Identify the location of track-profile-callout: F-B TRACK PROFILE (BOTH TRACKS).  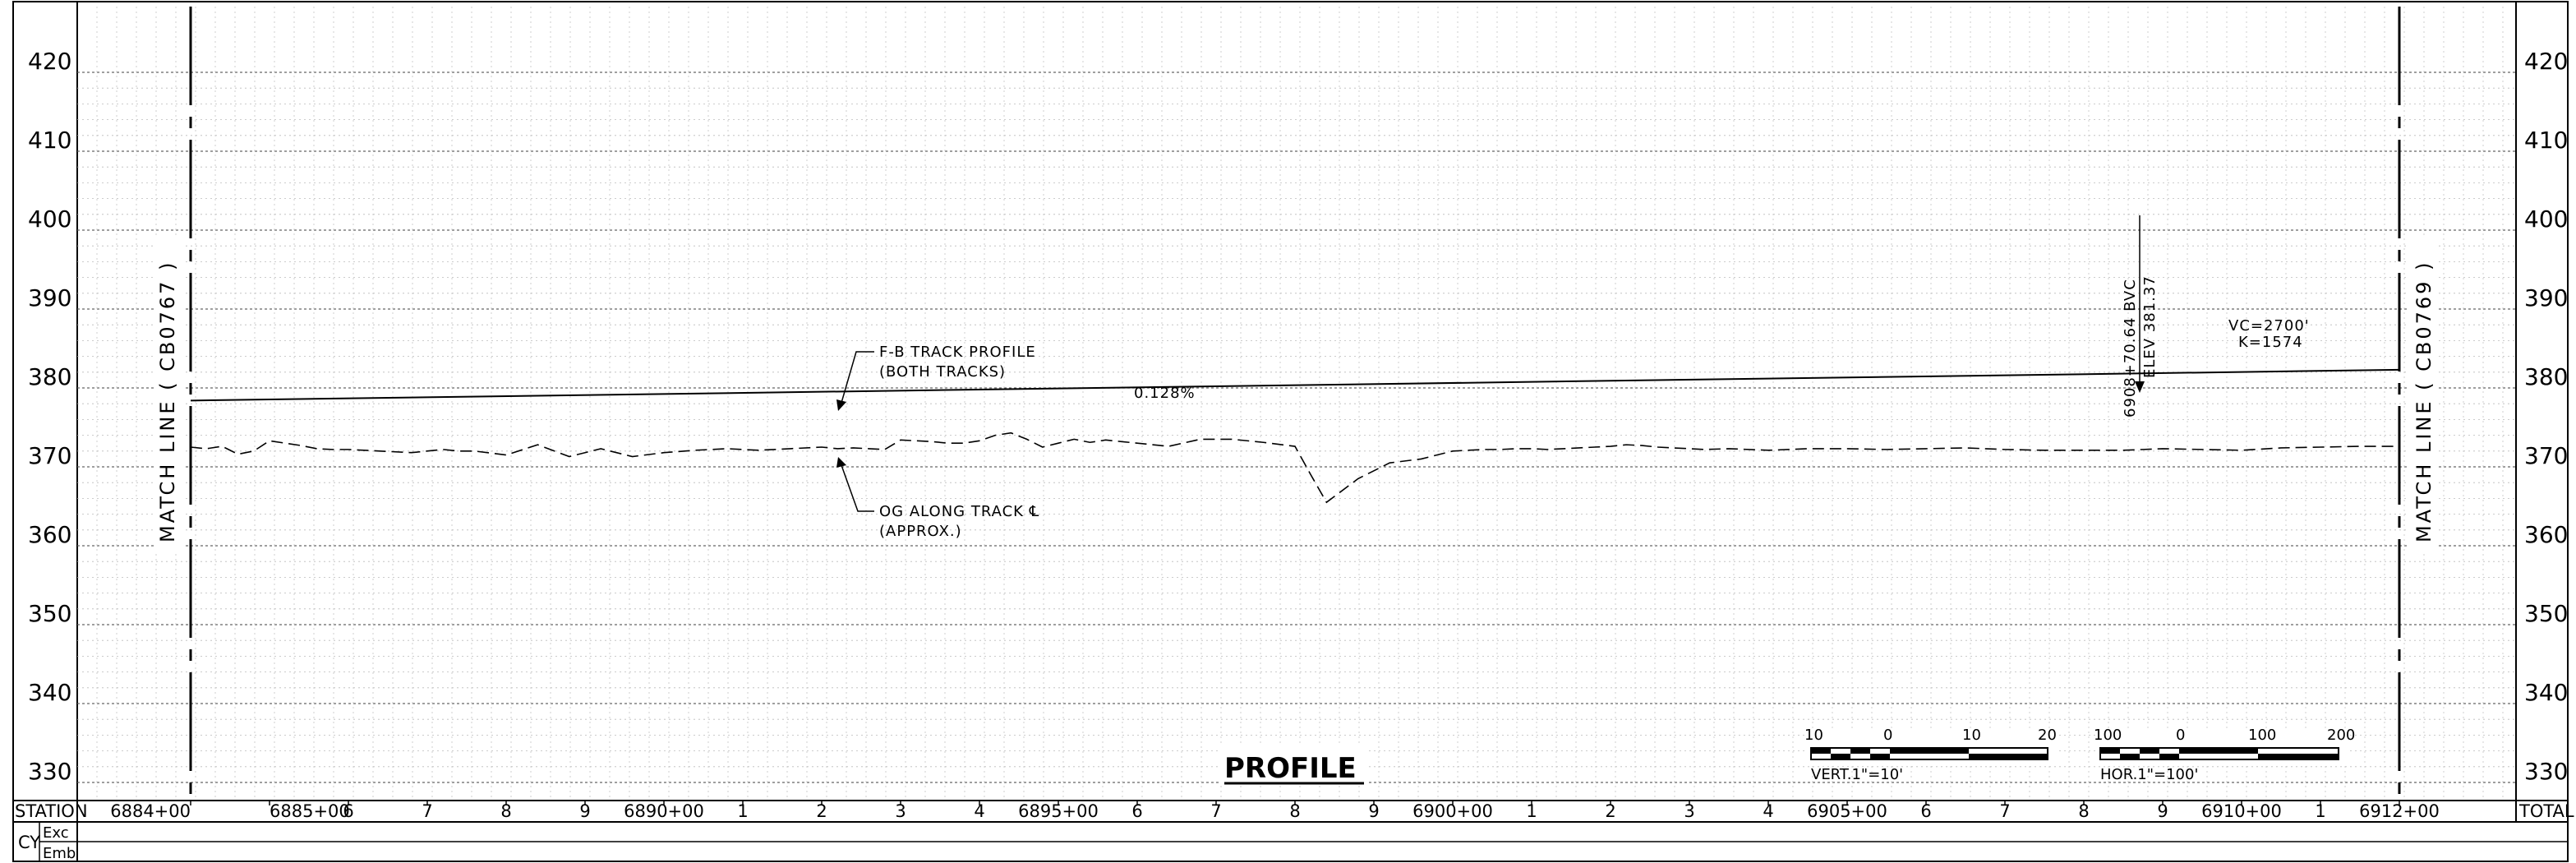
(936, 377).